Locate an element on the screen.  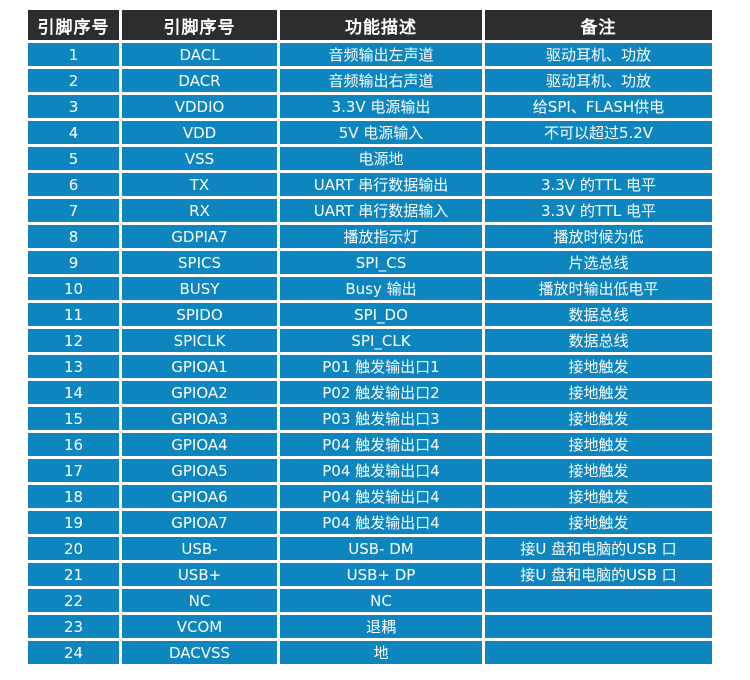
table-row: 15 GPIOA3 P03 触发输出口3 接地触发 is located at coordinates (370, 418).